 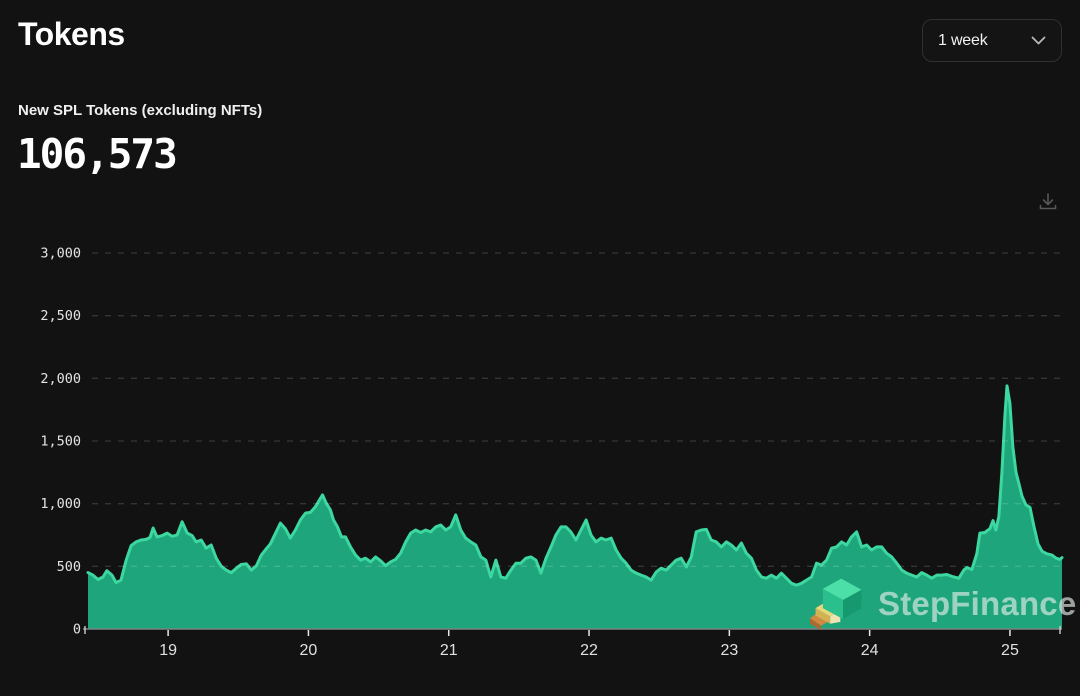 What do you see at coordinates (69, 567) in the screenshot?
I see `y-tick-label-500: 500` at bounding box center [69, 567].